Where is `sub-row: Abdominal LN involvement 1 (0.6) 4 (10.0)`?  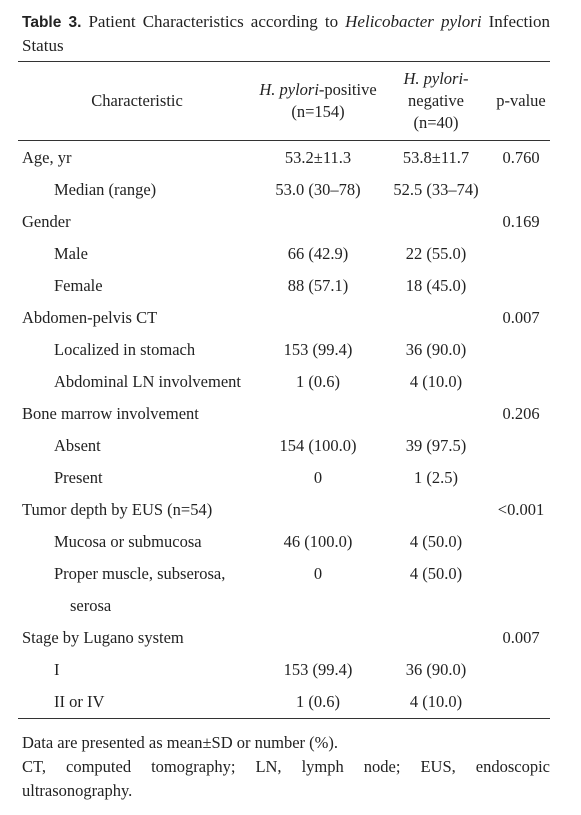
sub-row: Abdominal LN involvement 1 (0.6) 4 (10.0) is located at coordinates (284, 382).